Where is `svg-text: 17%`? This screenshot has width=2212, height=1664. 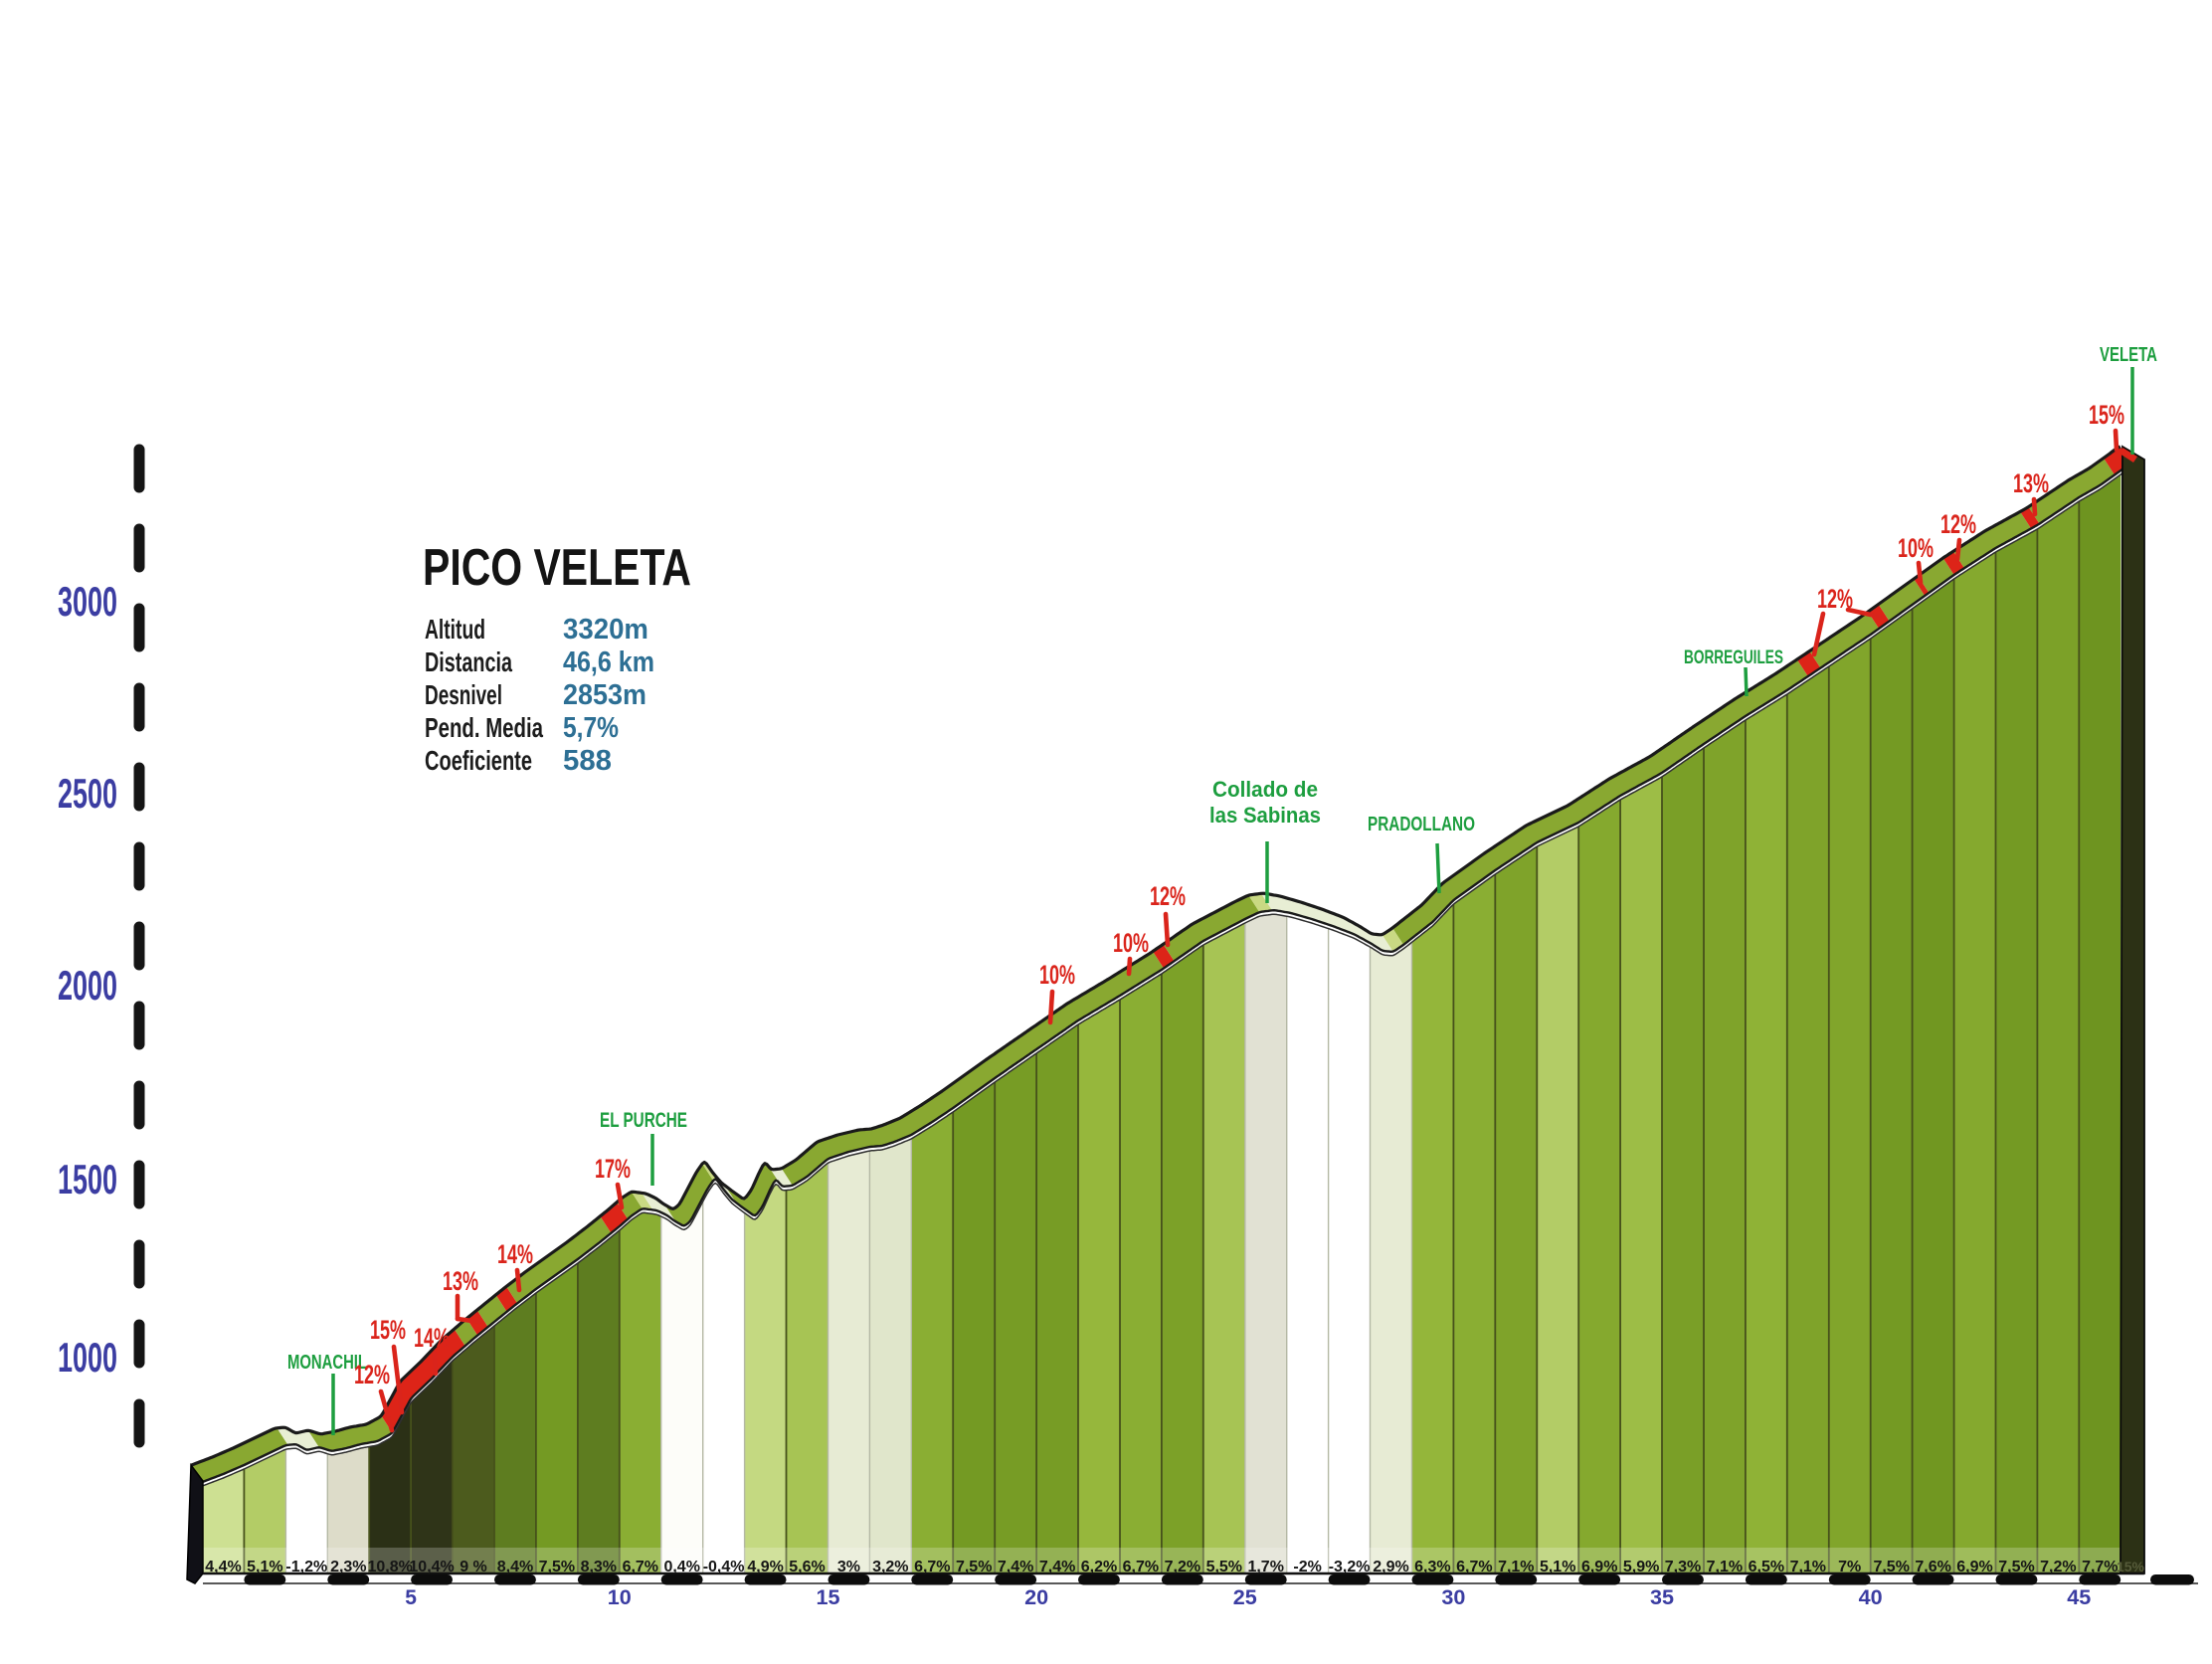 svg-text: 17% is located at coordinates (613, 1169).